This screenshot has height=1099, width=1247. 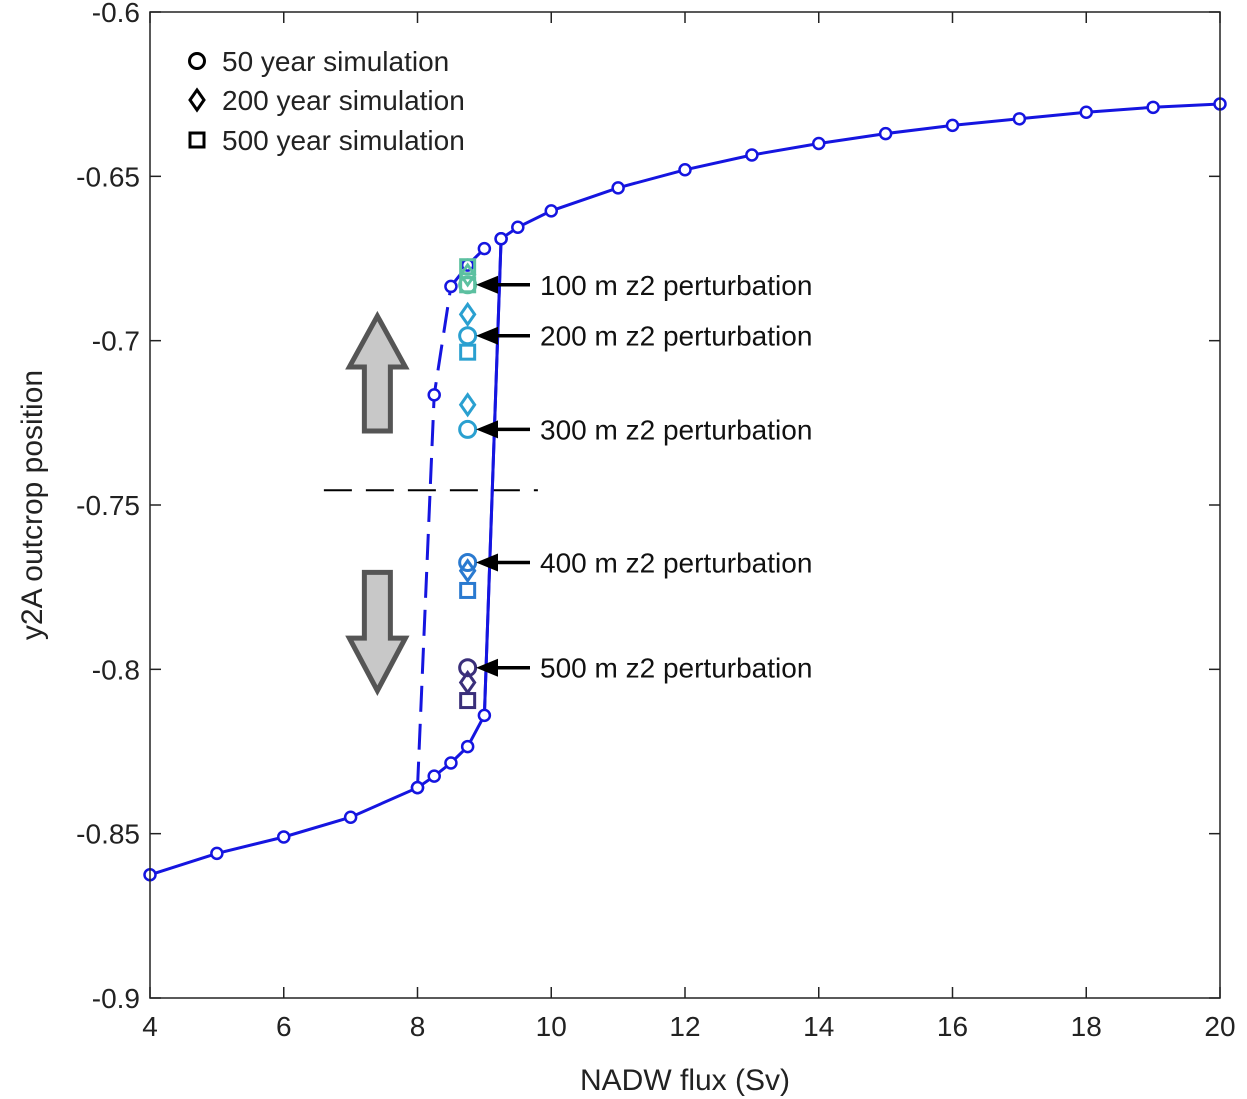 What do you see at coordinates (551, 1026) in the screenshot?
I see `x-tick-label: 10` at bounding box center [551, 1026].